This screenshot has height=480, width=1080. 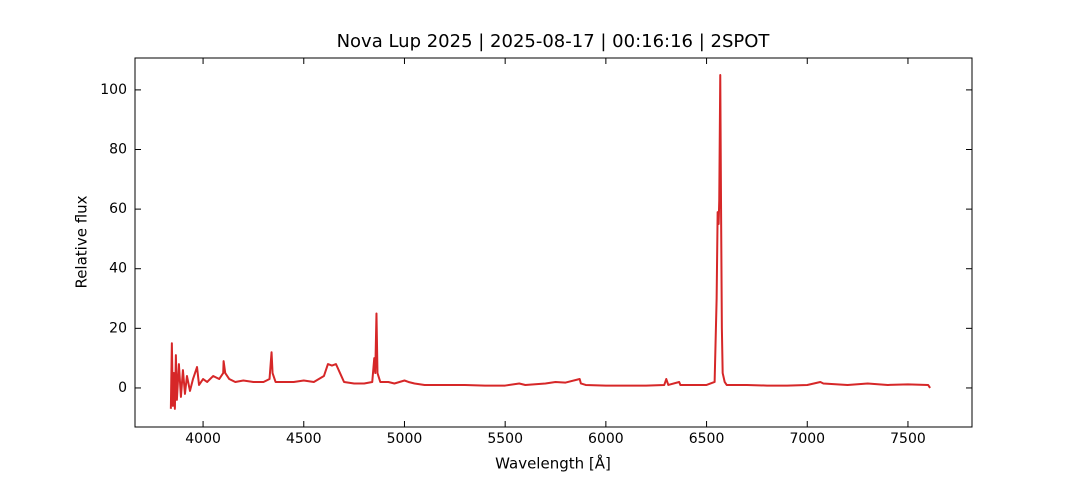 What do you see at coordinates (606, 439) in the screenshot?
I see `x-tick-label: 6000` at bounding box center [606, 439].